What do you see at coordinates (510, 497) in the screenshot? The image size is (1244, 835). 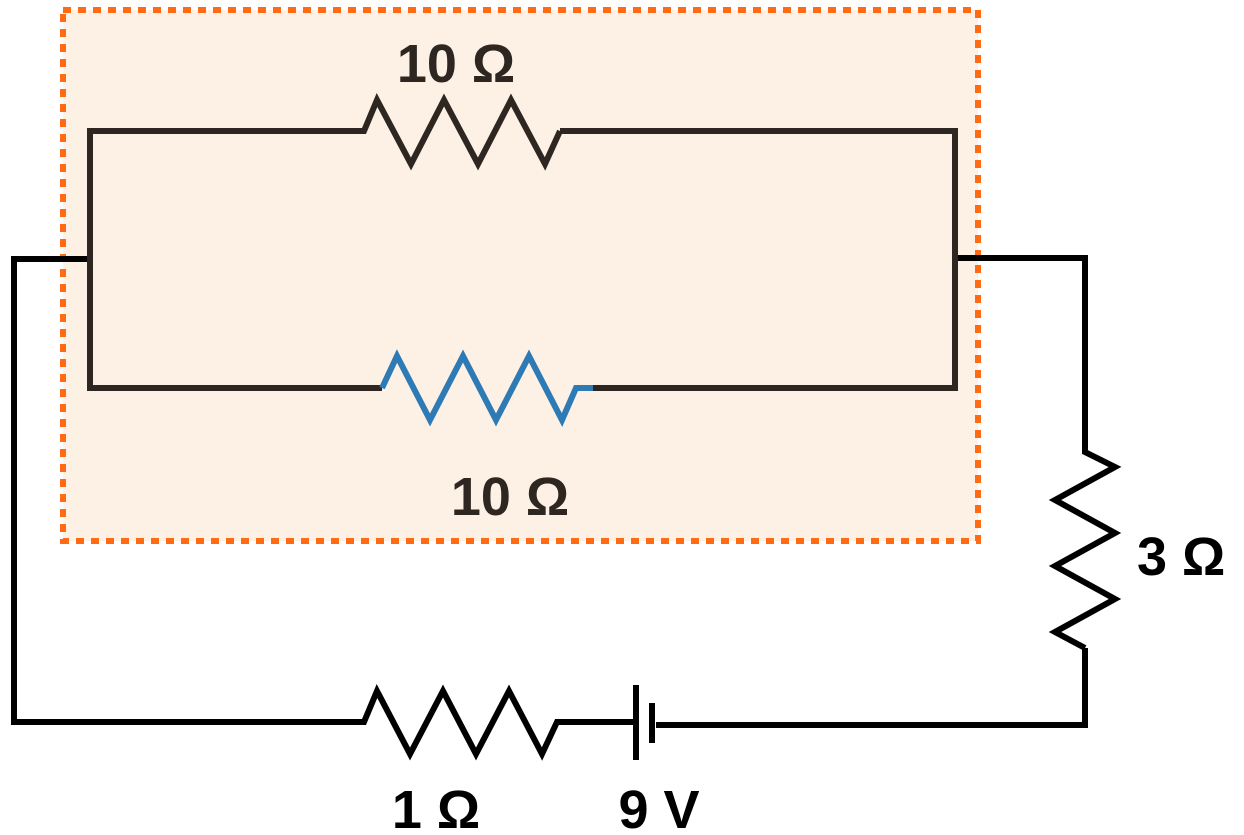 I see `bottom-resistor-label: 10 Ω` at bounding box center [510, 497].